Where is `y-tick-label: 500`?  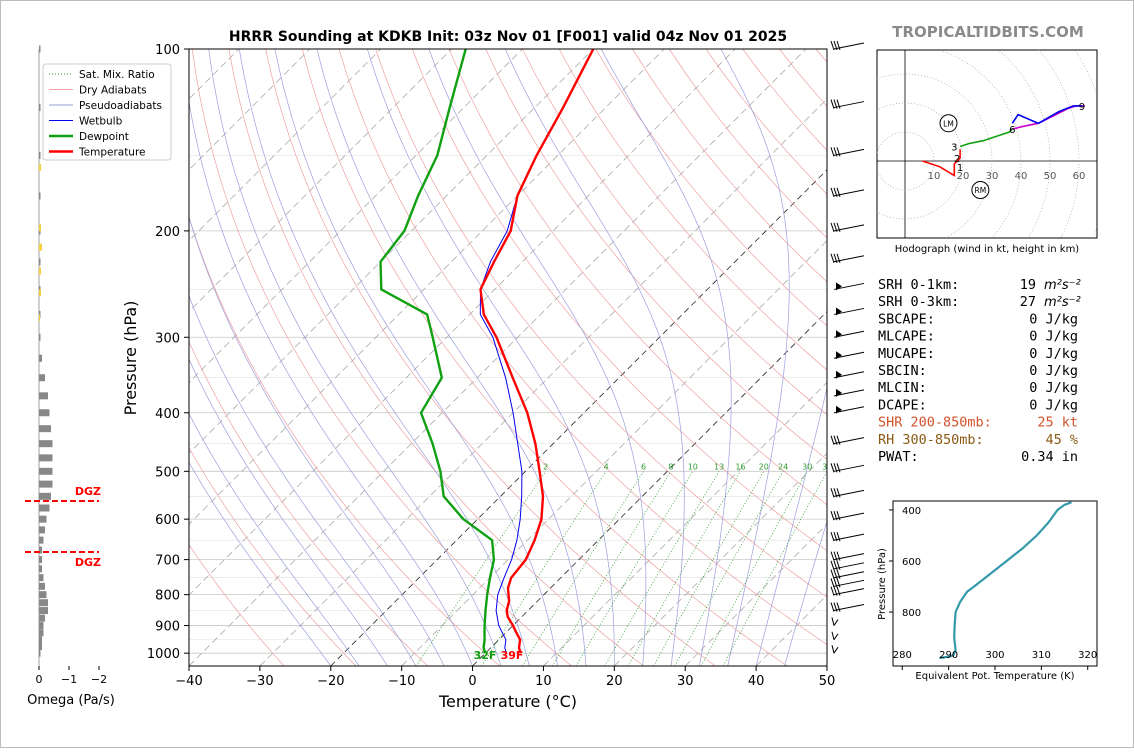
y-tick-label: 500 is located at coordinates (167, 472).